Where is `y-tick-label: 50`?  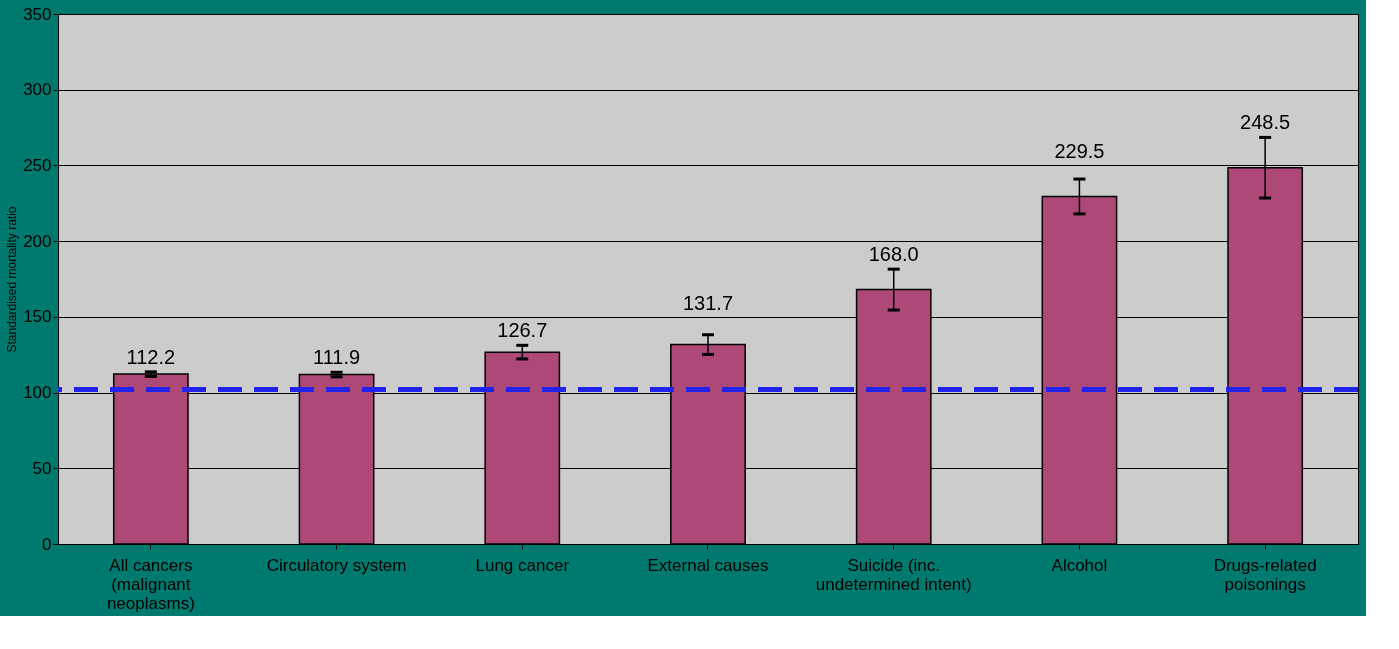
y-tick-label: 50 is located at coordinates (42, 468).